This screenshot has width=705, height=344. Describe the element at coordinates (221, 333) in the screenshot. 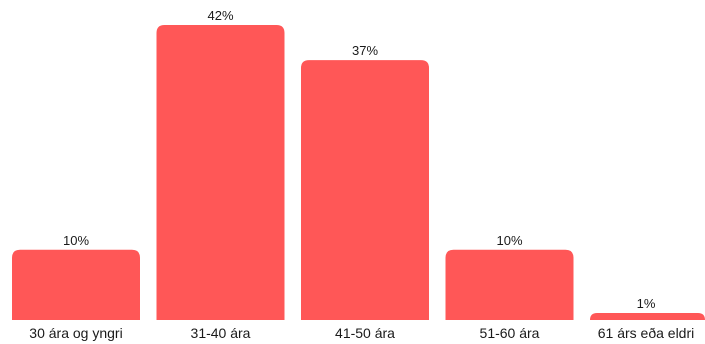

I see `category-label-2: 31-40 ára` at that location.